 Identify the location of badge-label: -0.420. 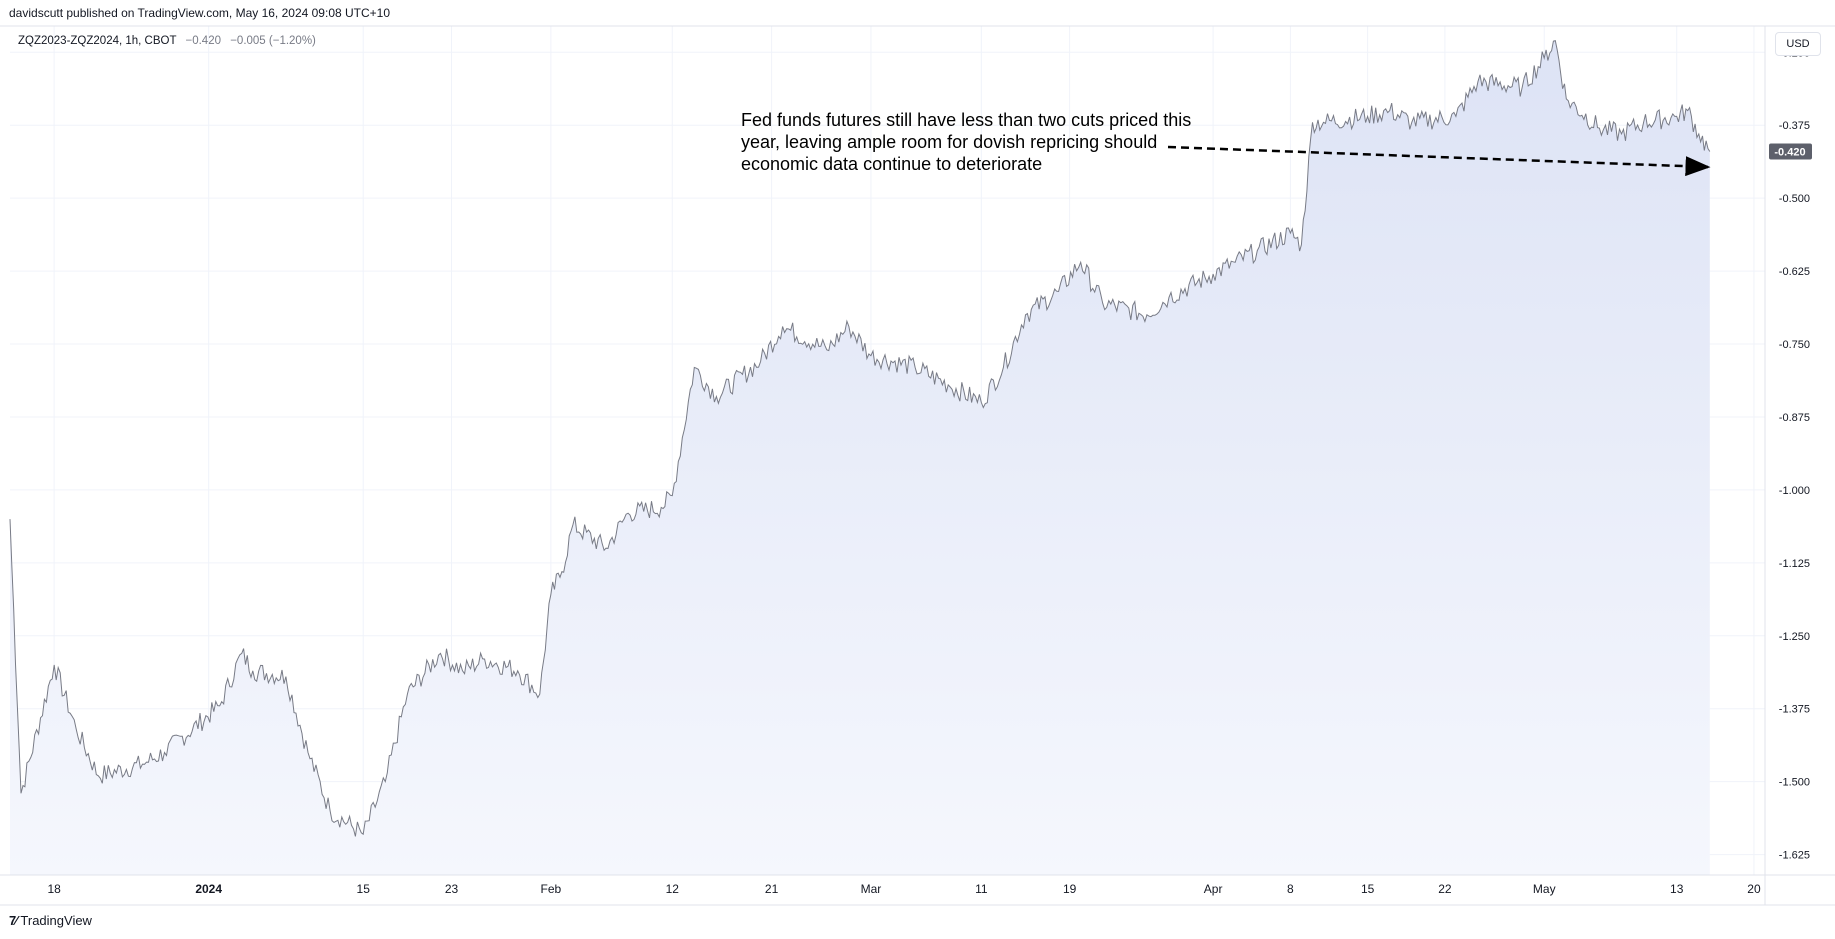
(1789, 152).